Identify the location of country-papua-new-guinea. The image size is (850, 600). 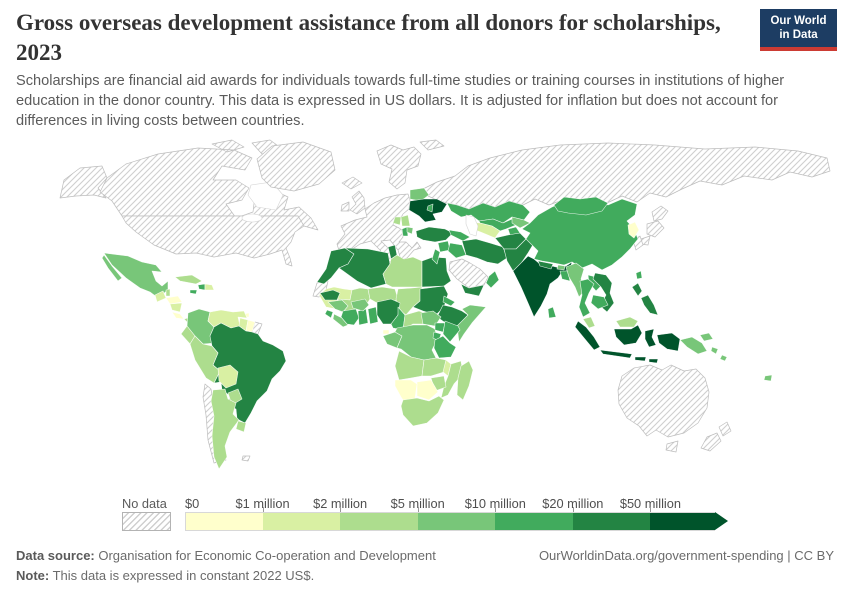
(696, 343).